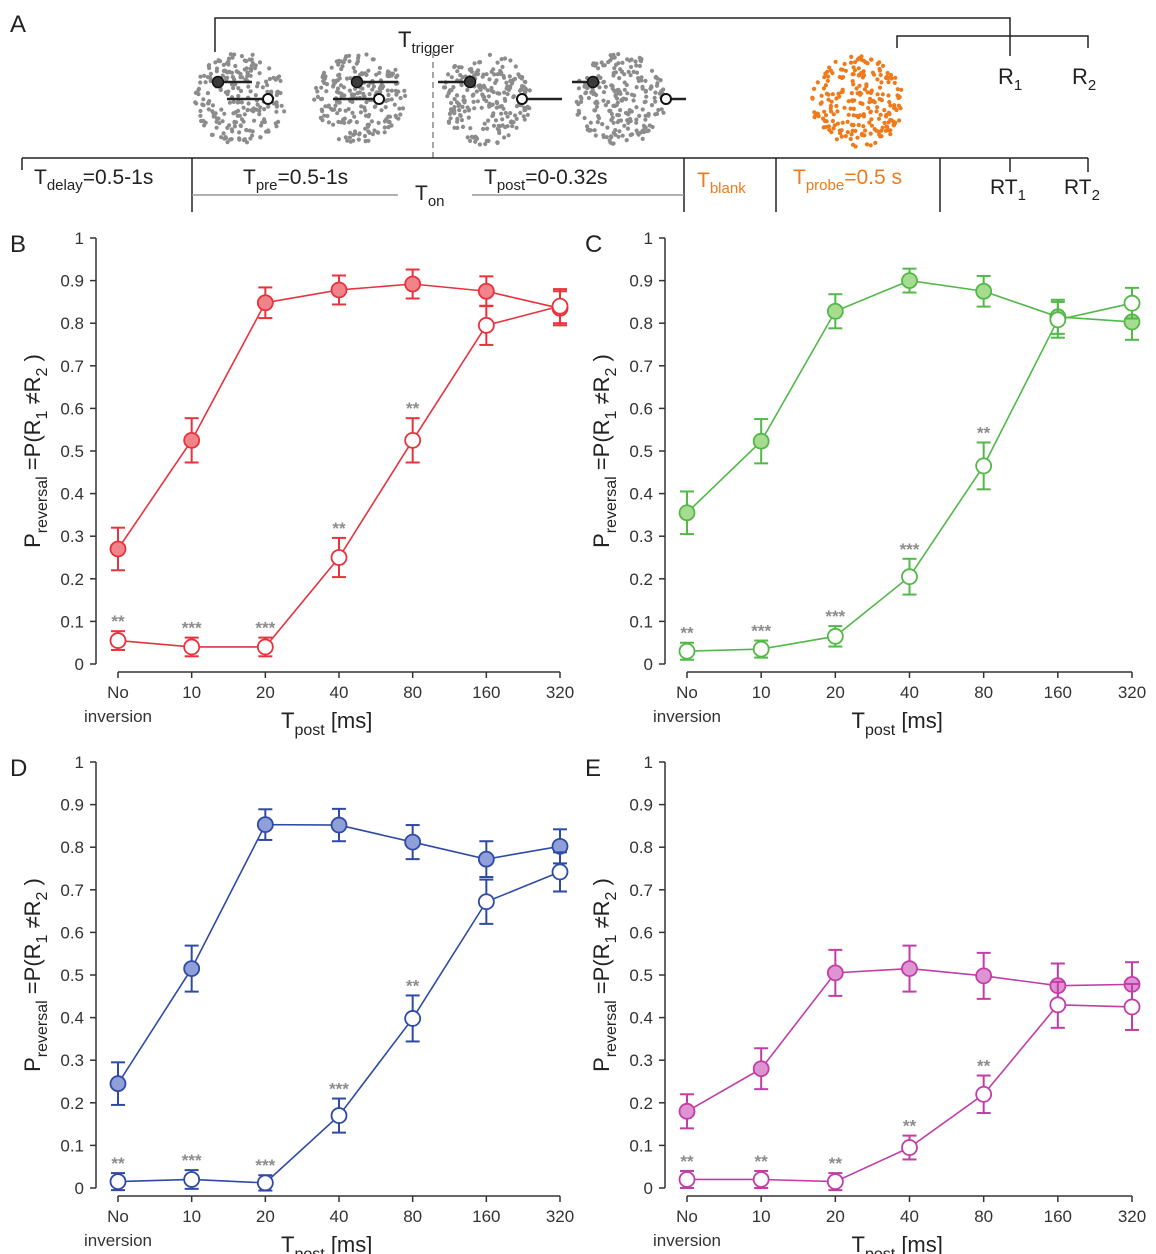 The width and height of the screenshot is (1156, 1254). I want to click on y-tick-label: 0.2, so click(641, 579).